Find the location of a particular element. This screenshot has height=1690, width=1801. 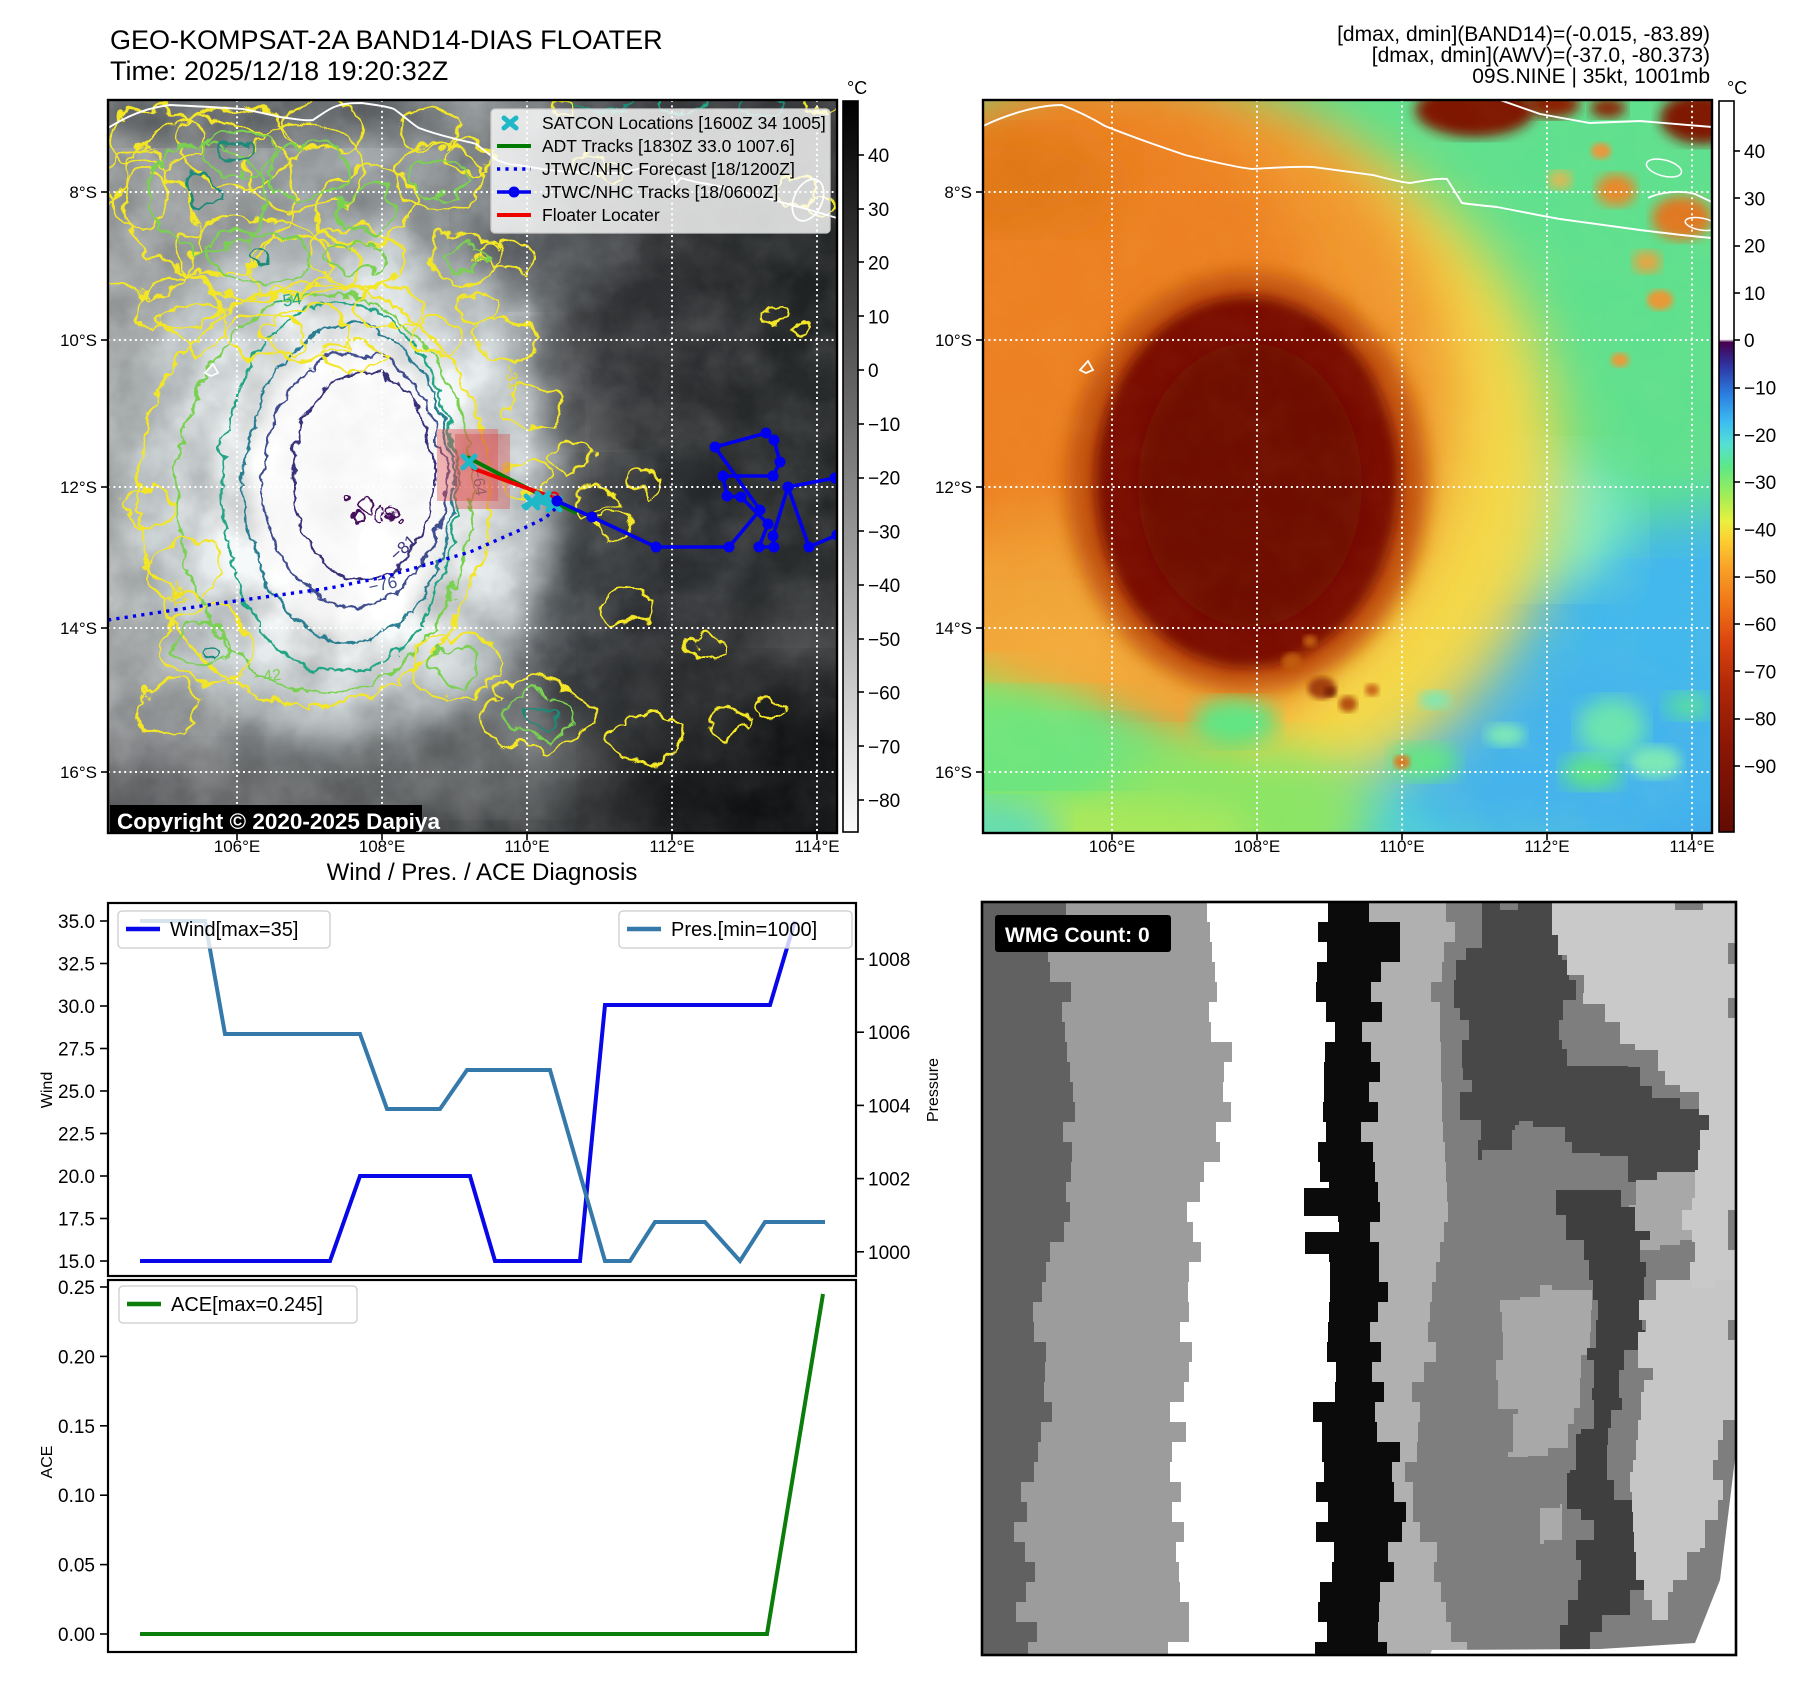

svg-text: 32.5 is located at coordinates (76, 965).